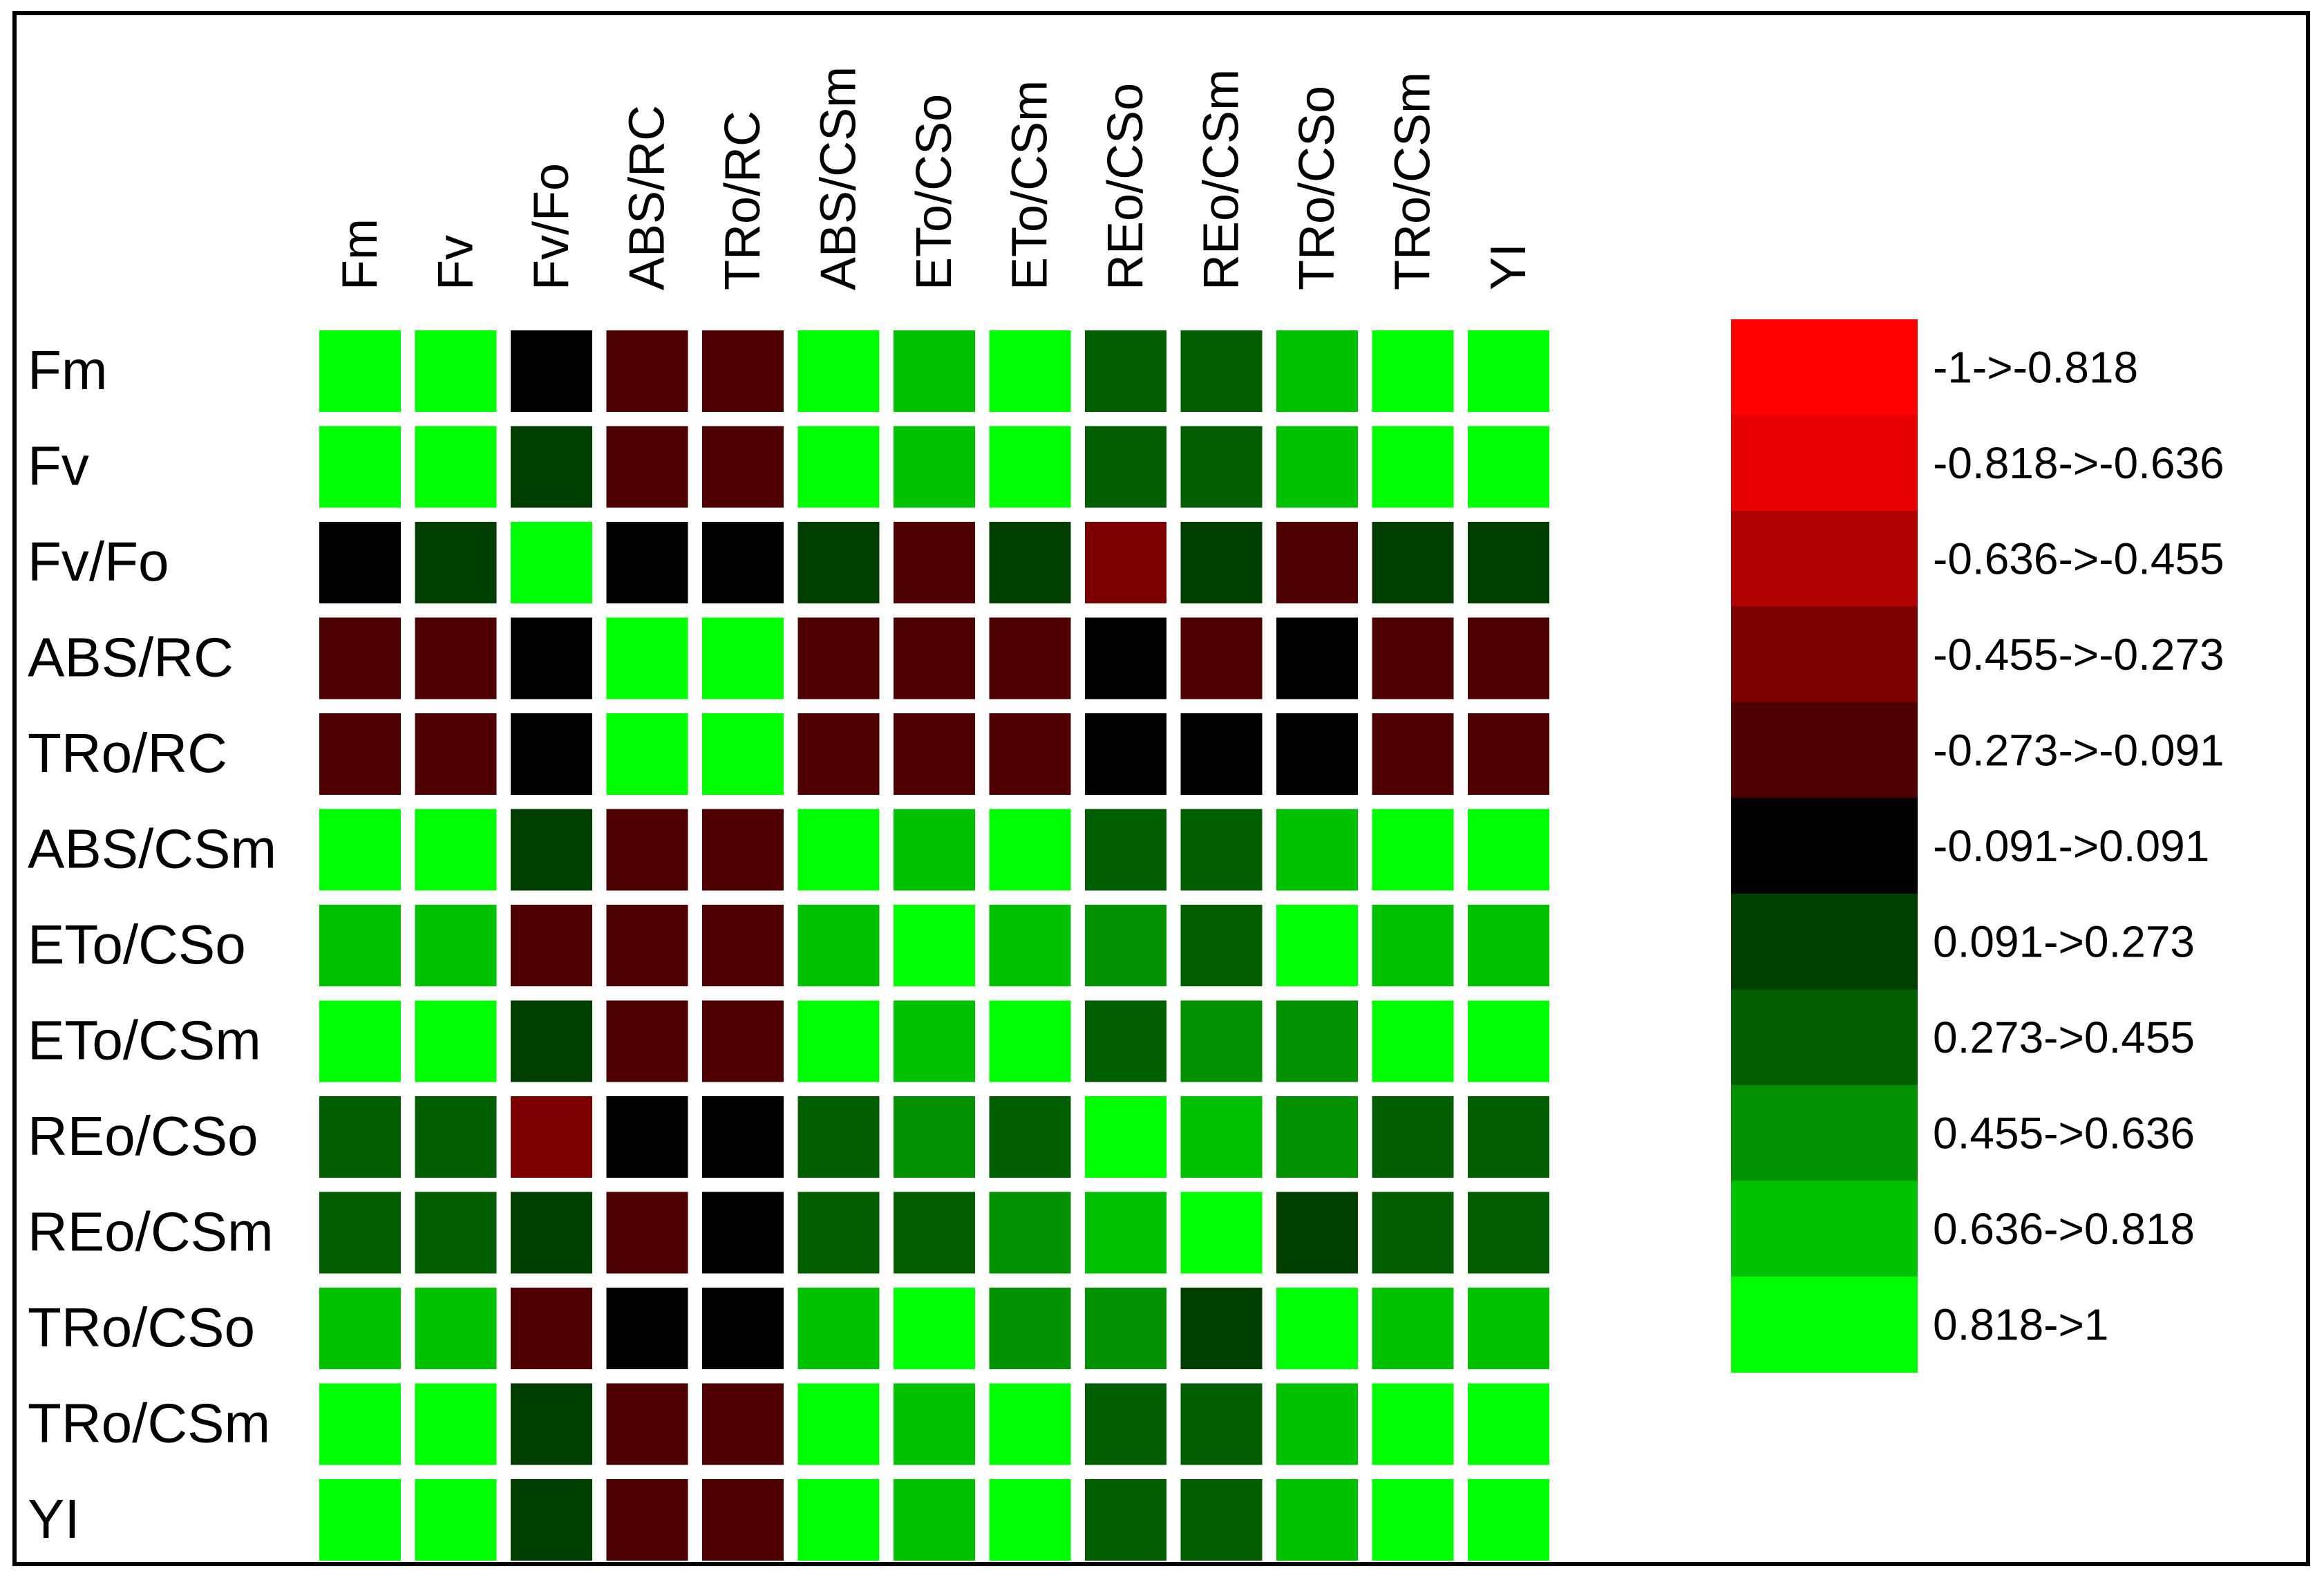 Image resolution: width=2324 pixels, height=1580 pixels. What do you see at coordinates (647, 1328) in the screenshot?
I see `heatmap-cell-tro-cso-abs-rc` at bounding box center [647, 1328].